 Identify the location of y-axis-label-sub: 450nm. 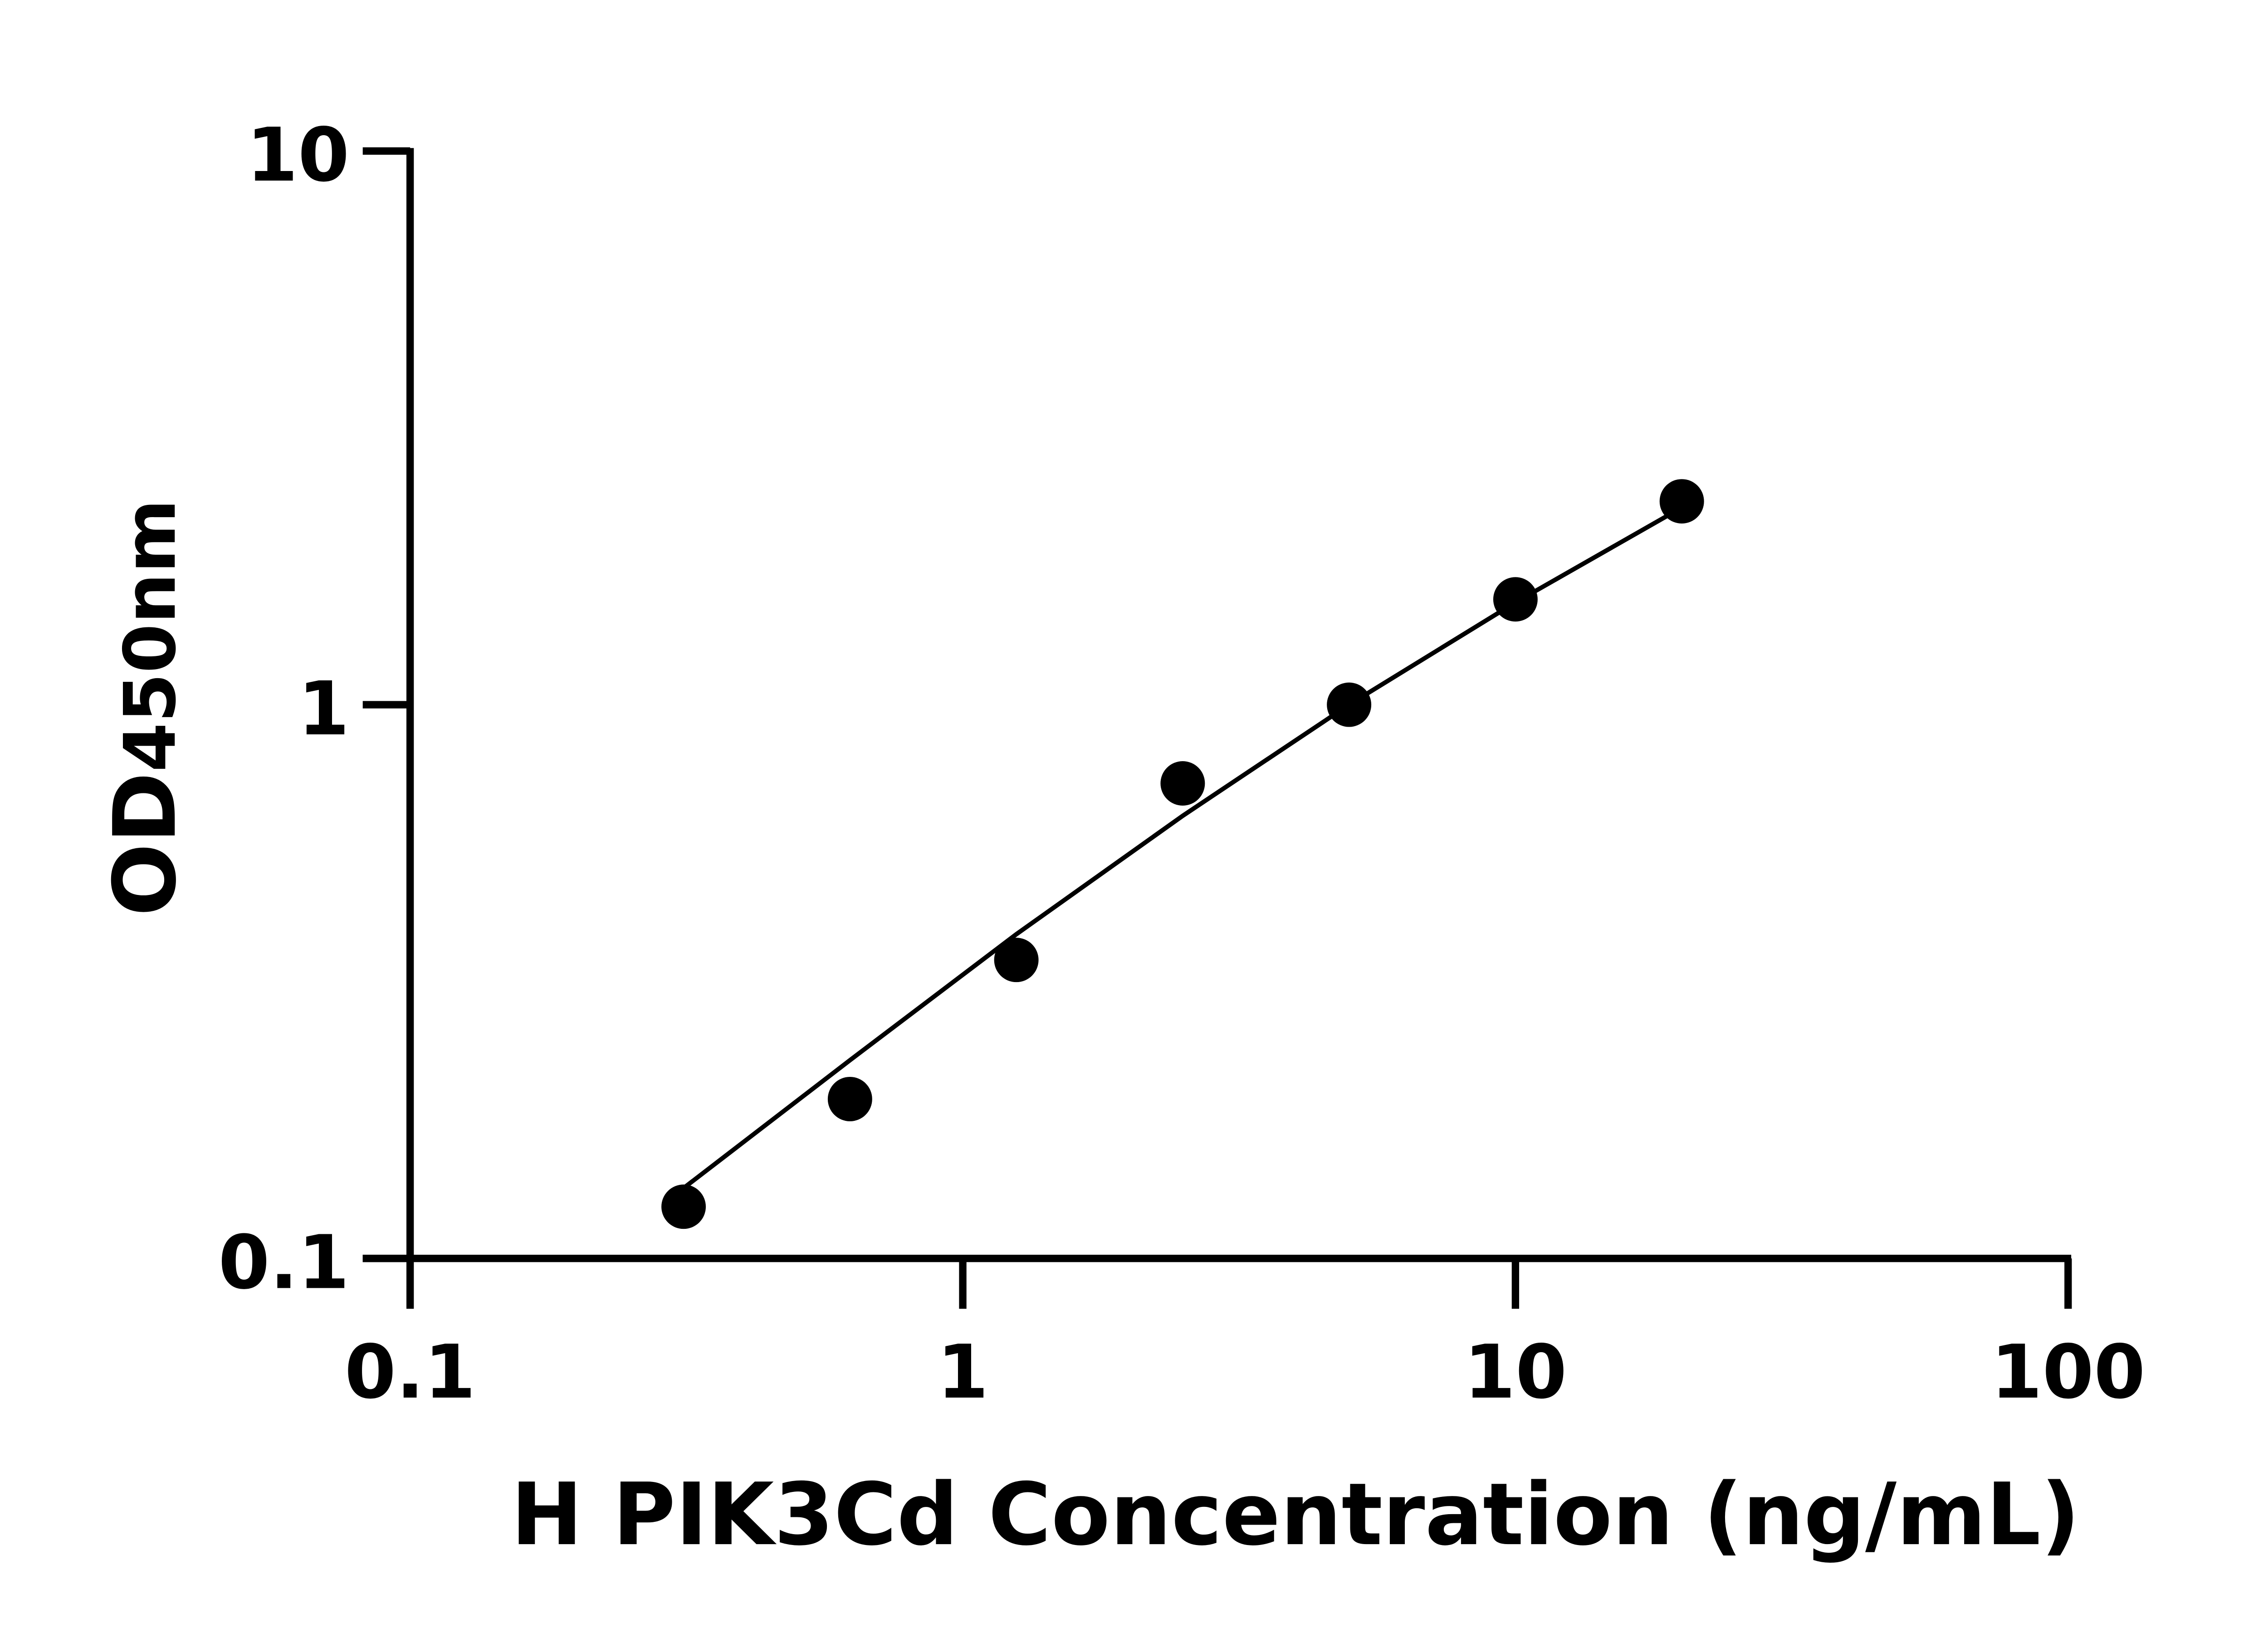
(150, 635).